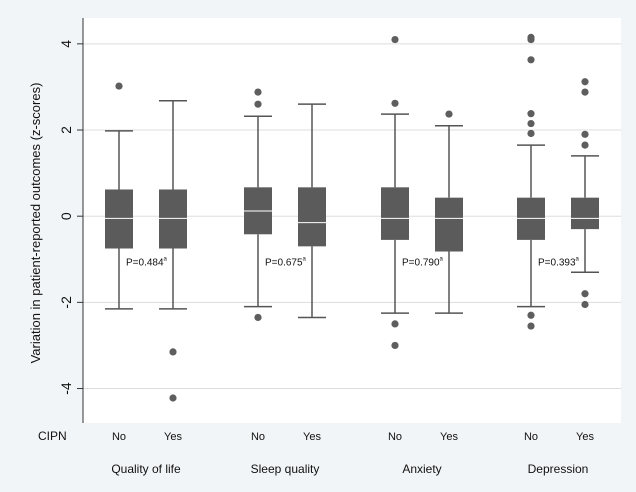  Describe the element at coordinates (66, 388) in the screenshot. I see `y-tick-label: -4` at that location.